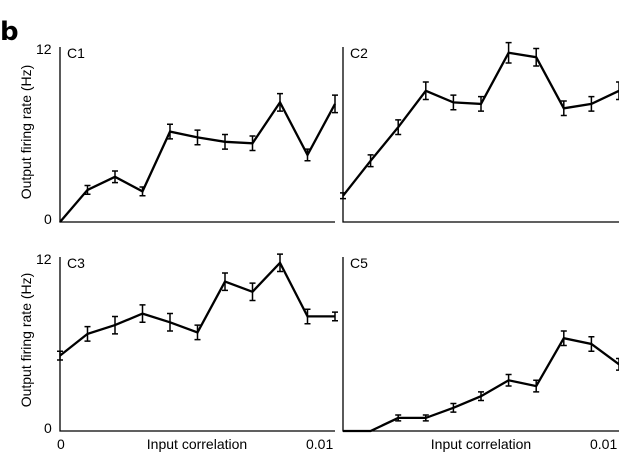  Describe the element at coordinates (603, 444) in the screenshot. I see `x-tick-right-panel-max: 0.01` at that location.